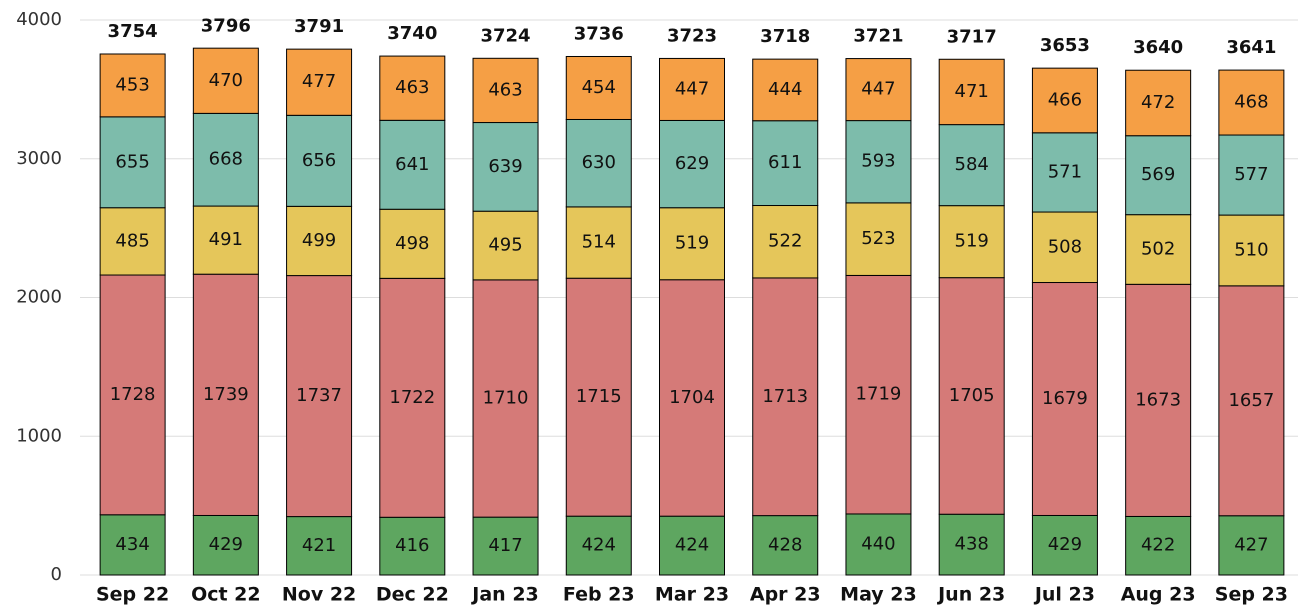 This screenshot has width=1307, height=608. I want to click on value-label: 629, so click(692, 163).